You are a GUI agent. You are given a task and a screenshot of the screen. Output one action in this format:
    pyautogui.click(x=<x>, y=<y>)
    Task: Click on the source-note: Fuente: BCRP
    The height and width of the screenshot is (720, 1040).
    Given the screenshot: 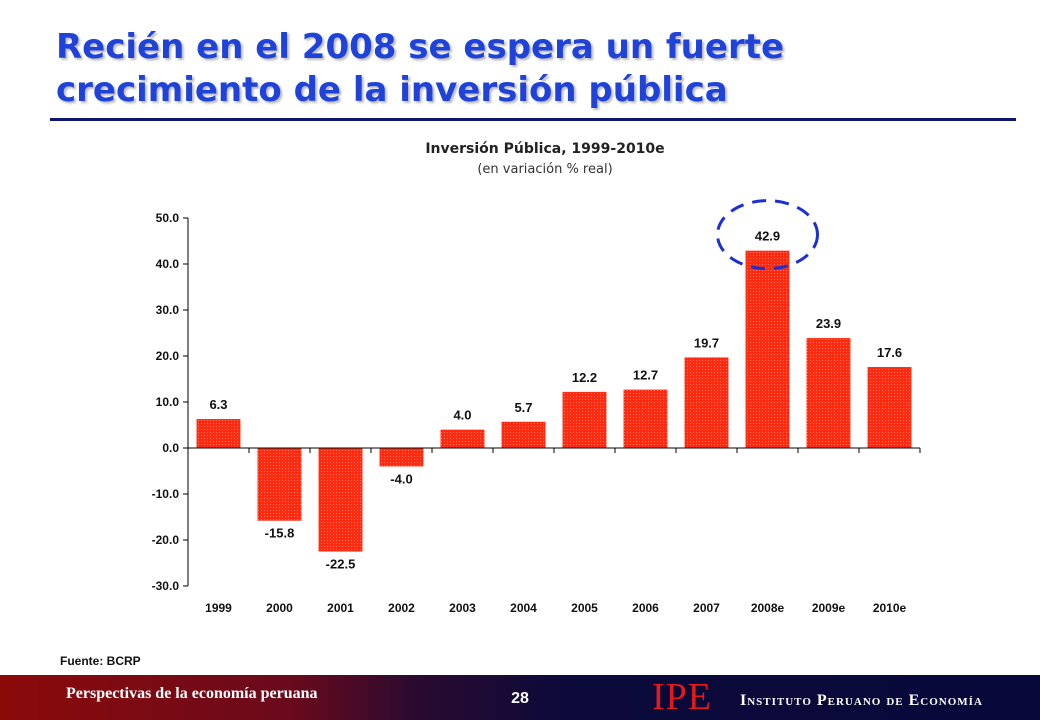 What is the action you would take?
    pyautogui.click(x=100, y=661)
    